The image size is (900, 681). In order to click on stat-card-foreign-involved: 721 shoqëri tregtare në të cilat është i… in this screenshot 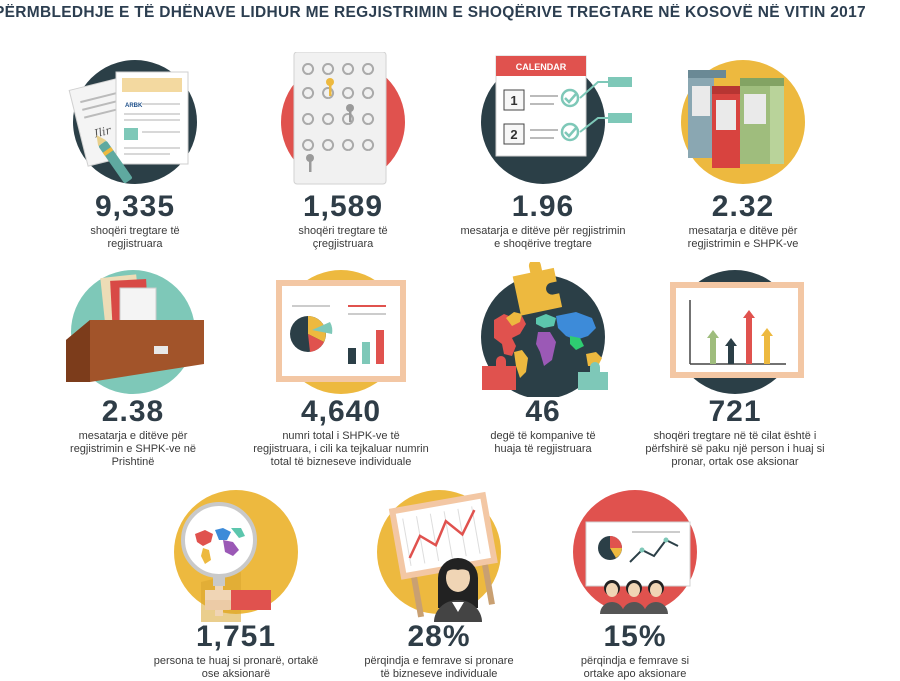, I will do `click(735, 365)`.